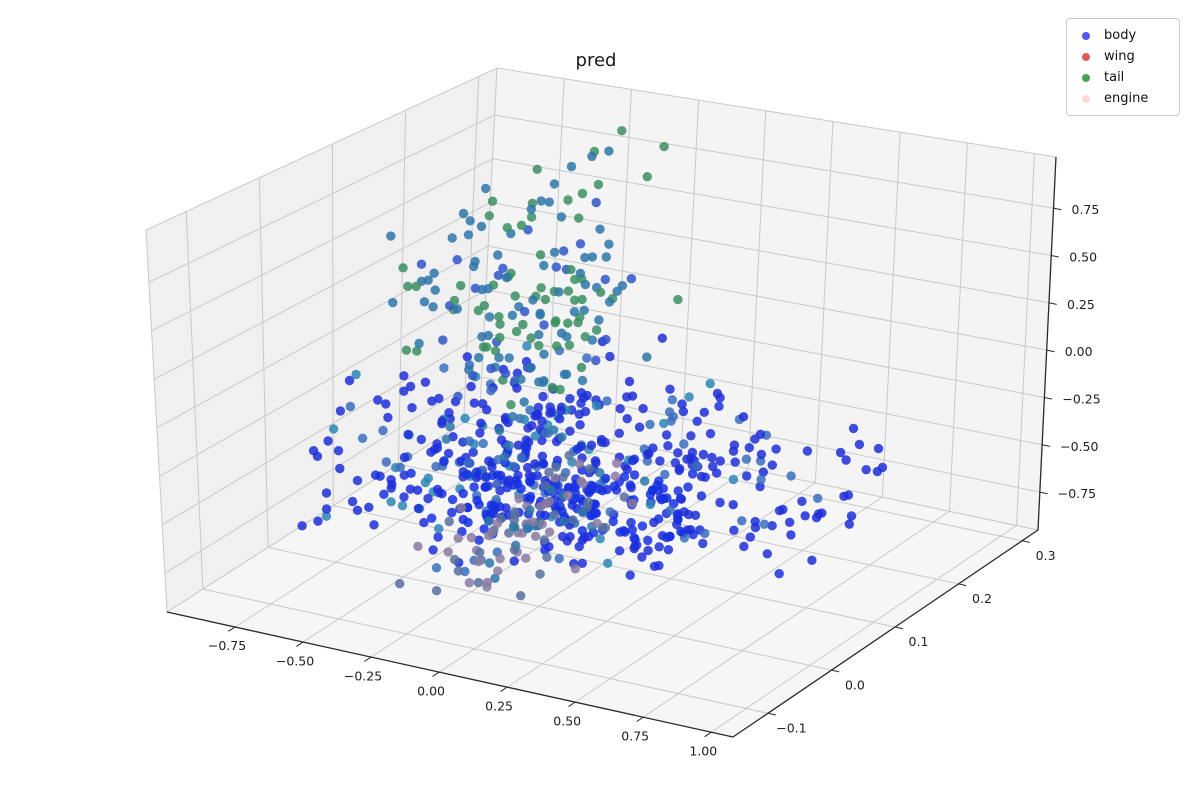  Describe the element at coordinates (703, 751) in the screenshot. I see `x-tick-label: 1.00` at that location.